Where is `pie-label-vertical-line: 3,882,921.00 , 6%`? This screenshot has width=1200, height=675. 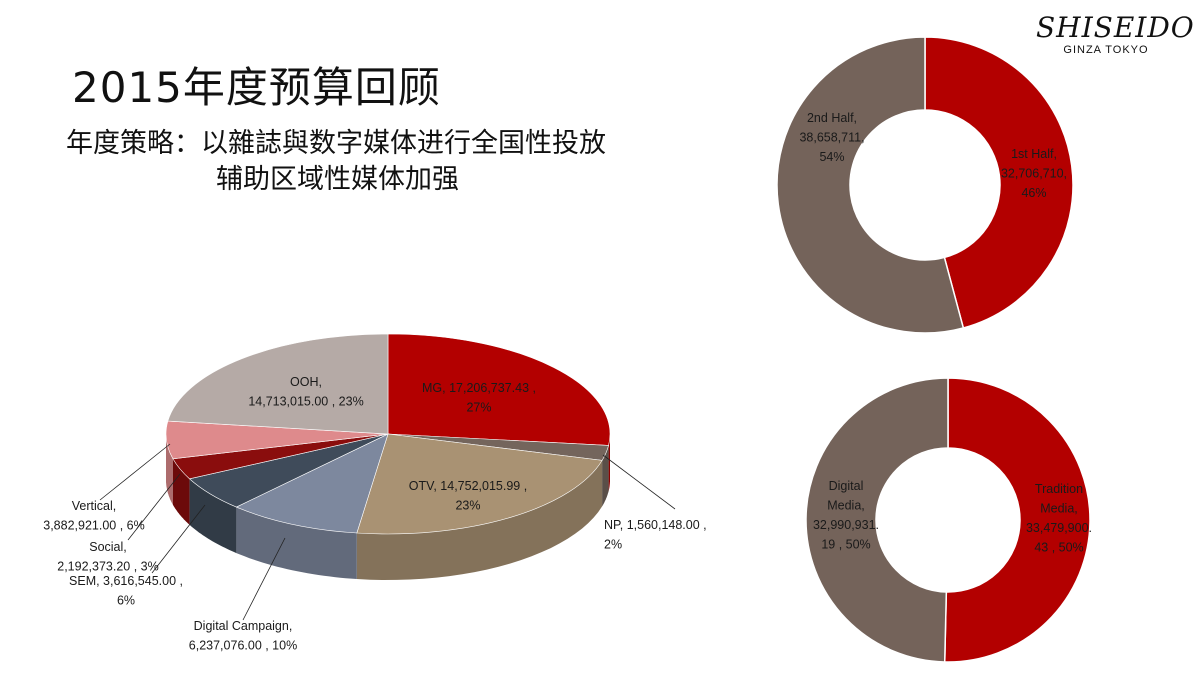
pie-label-vertical-line: 3,882,921.00 , 6% is located at coordinates (93, 526).